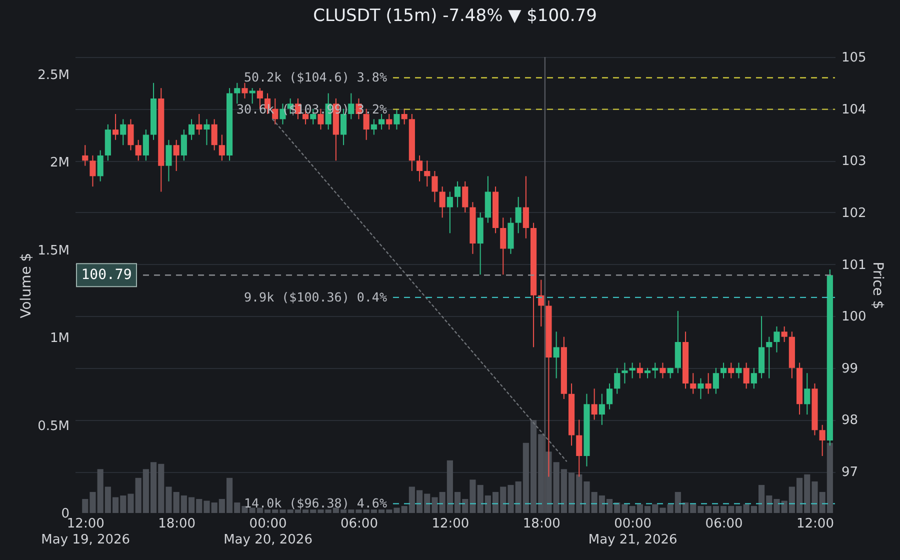 This screenshot has width=900, height=560. I want to click on y2-tick-label: 104, so click(854, 110).